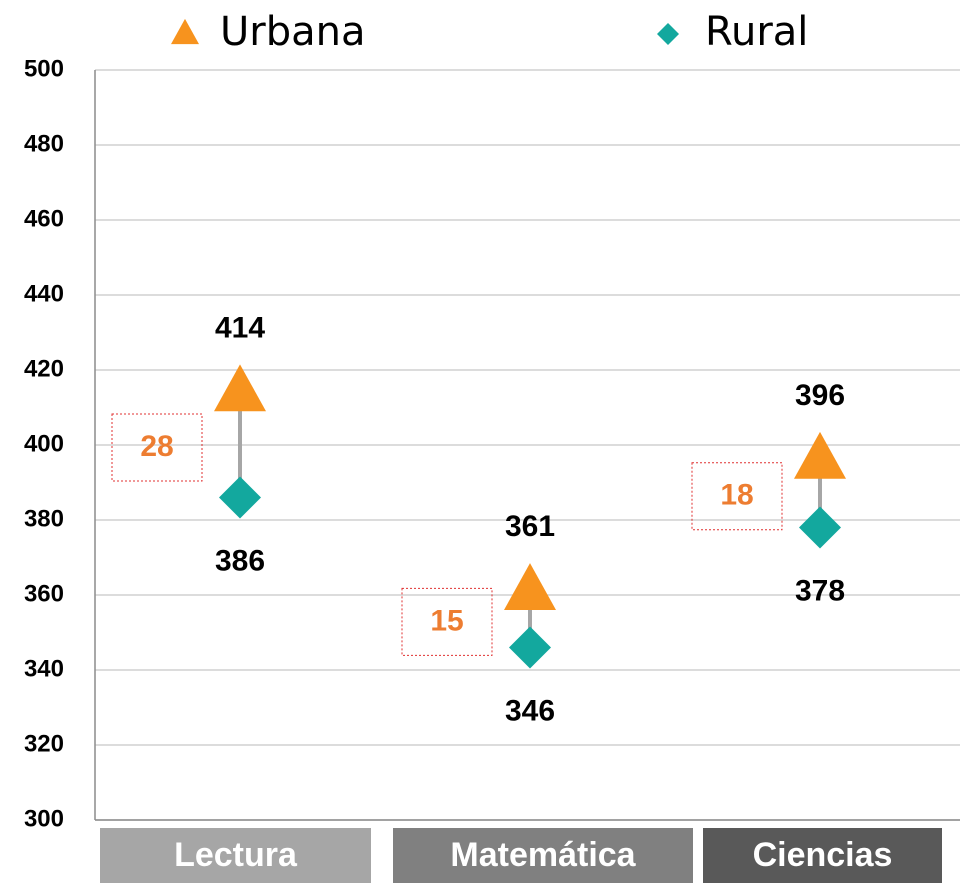  I want to click on y-tick-label: 460, so click(44, 218).